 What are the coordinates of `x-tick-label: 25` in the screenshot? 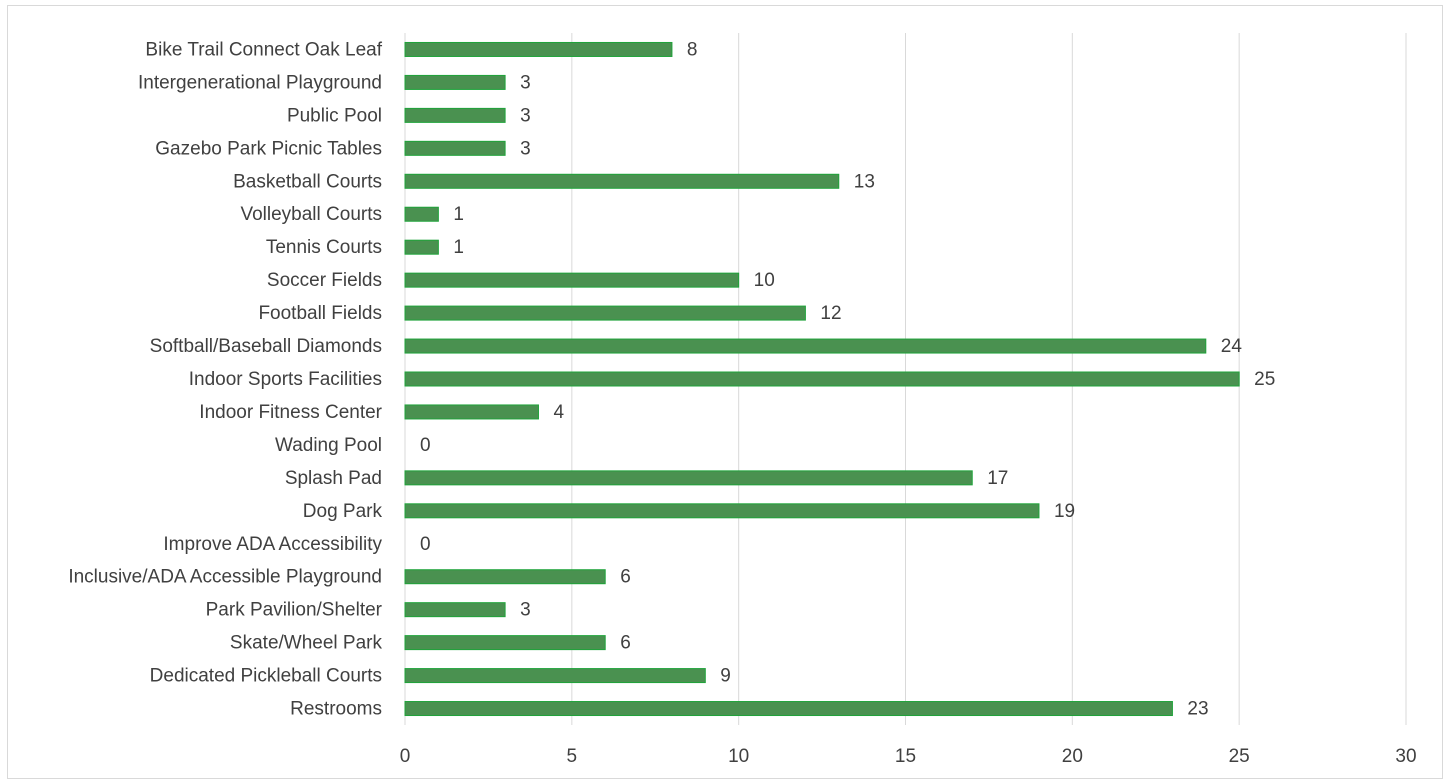 It's located at (1239, 756).